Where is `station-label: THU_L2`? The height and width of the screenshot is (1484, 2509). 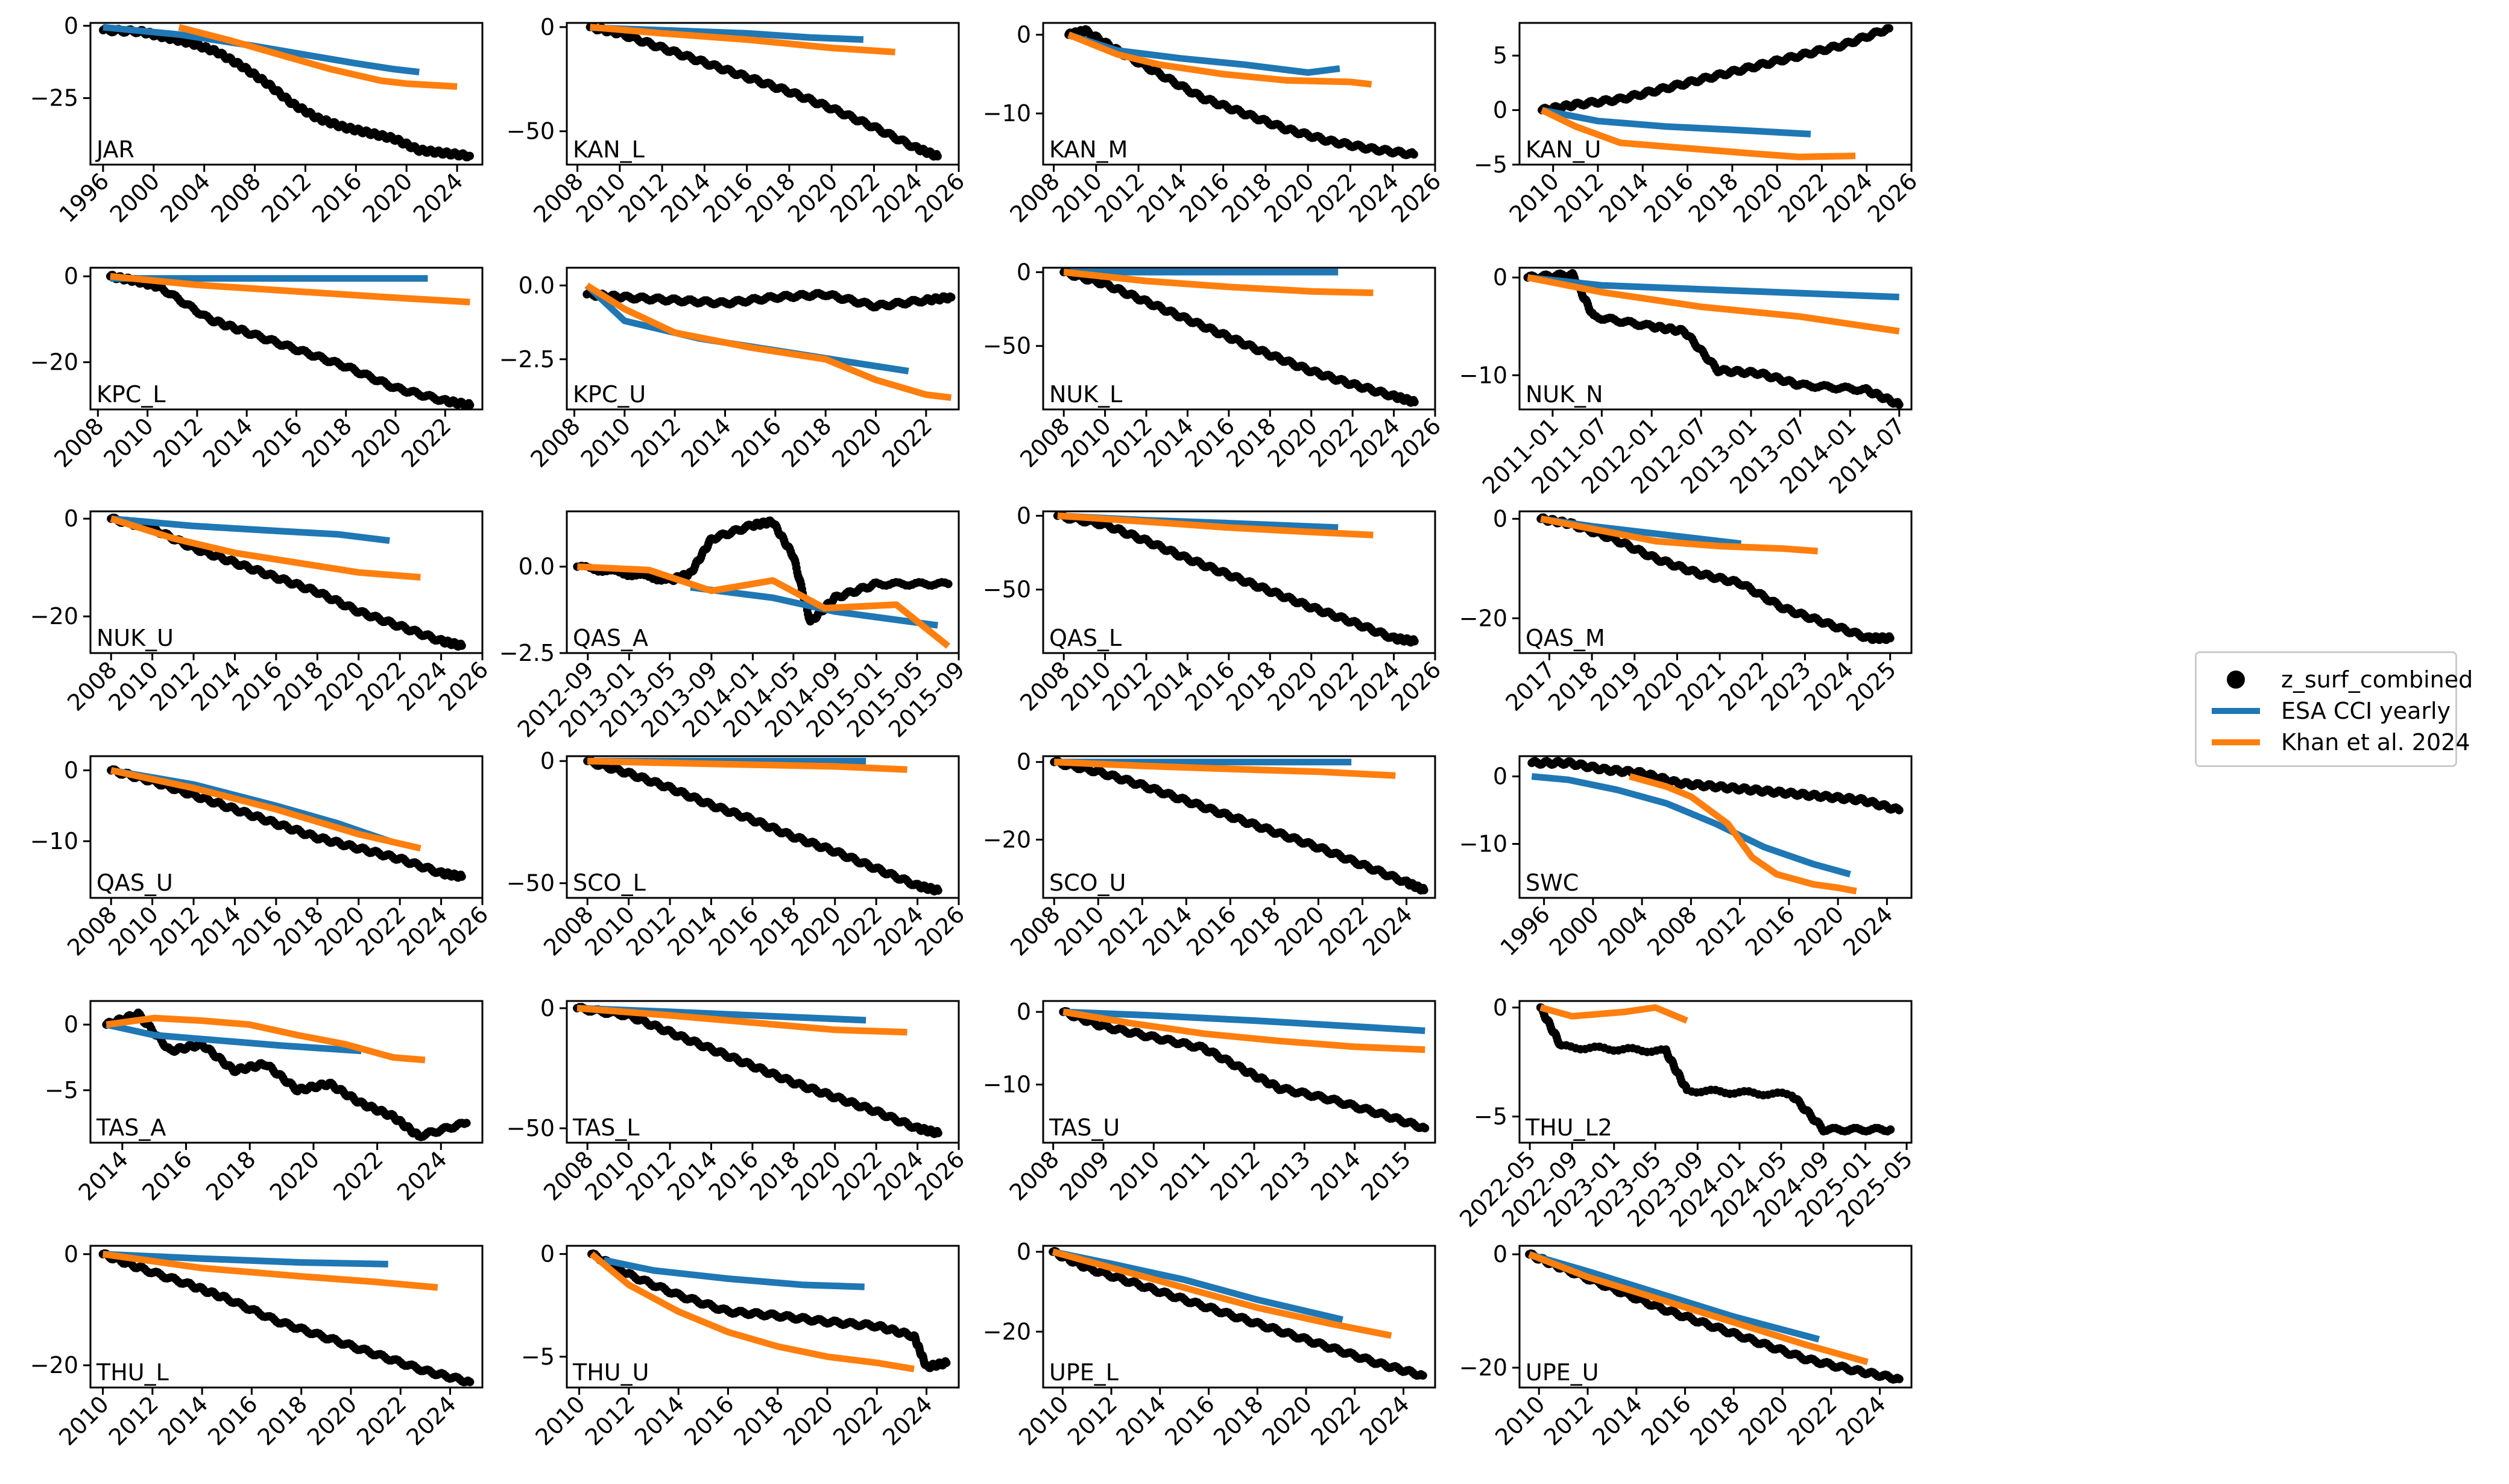 station-label: THU_L2 is located at coordinates (1568, 1127).